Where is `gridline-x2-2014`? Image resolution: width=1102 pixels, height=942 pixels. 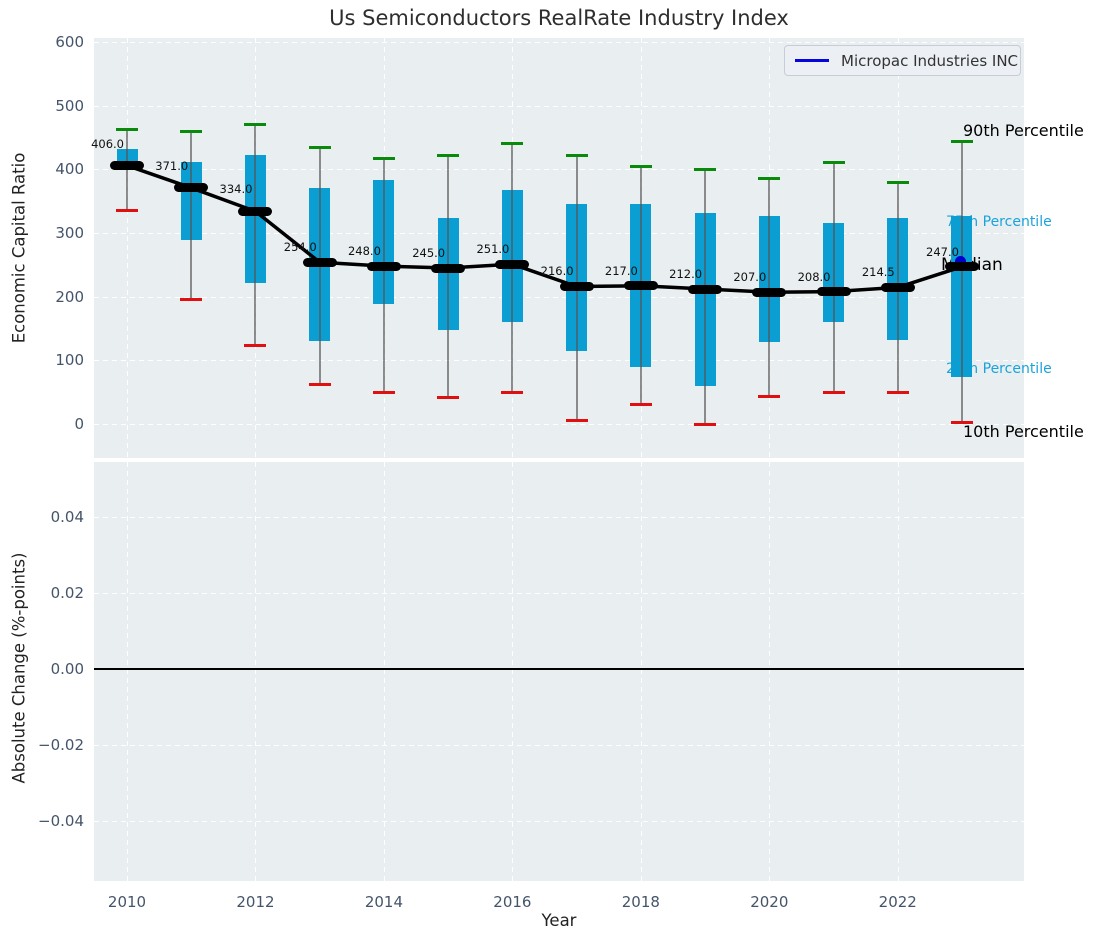 gridline-x2-2014 is located at coordinates (384, 671).